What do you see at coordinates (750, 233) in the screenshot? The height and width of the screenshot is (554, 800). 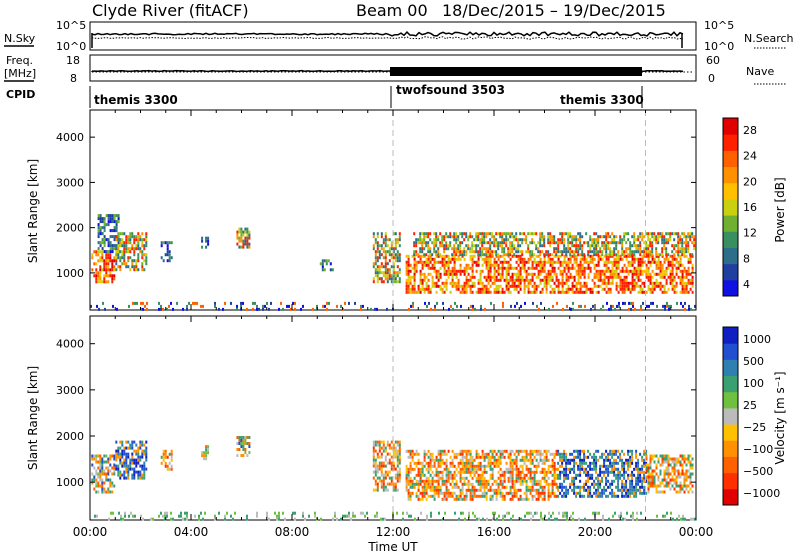 I see `colorbar-tick-label: 12` at bounding box center [750, 233].